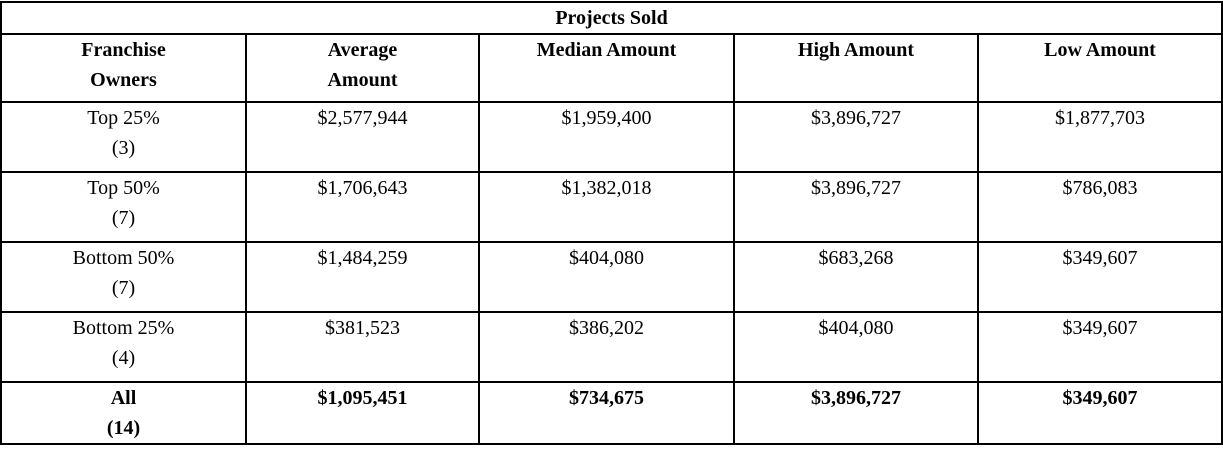 The width and height of the screenshot is (1223, 457). What do you see at coordinates (1099, 68) in the screenshot?
I see `col-header-low-amount: Low Amount` at bounding box center [1099, 68].